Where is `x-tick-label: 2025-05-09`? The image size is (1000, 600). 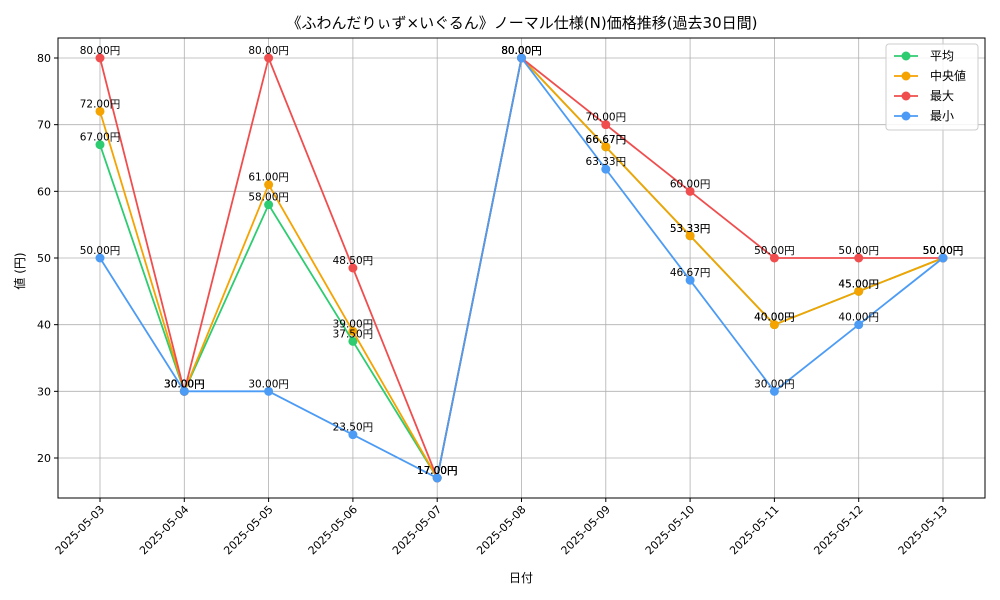 x-tick-label: 2025-05-09 is located at coordinates (586, 530).